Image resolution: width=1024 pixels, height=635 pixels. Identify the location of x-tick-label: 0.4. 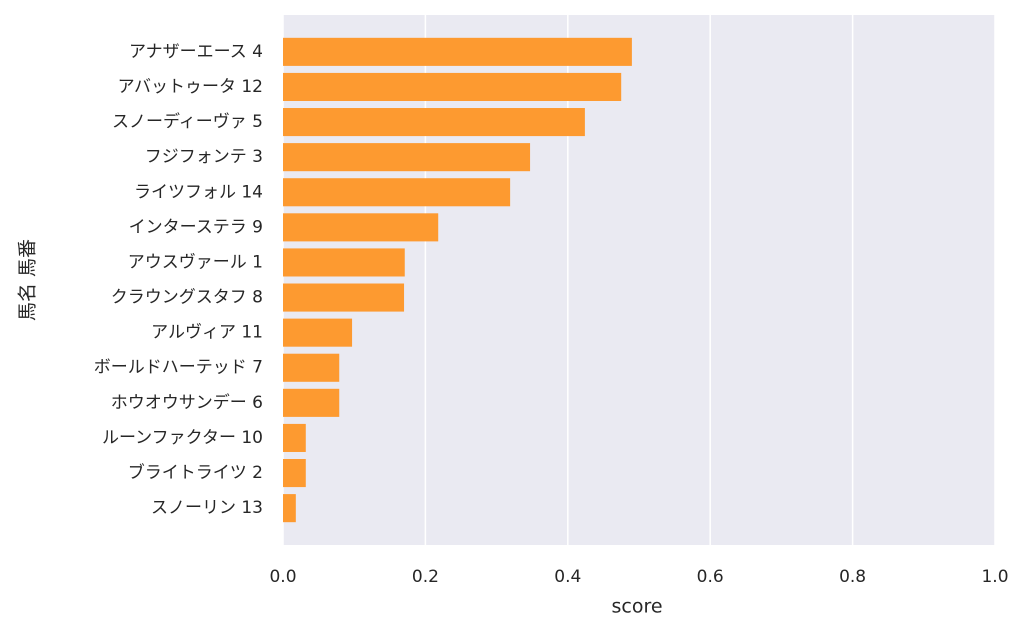
(567, 577).